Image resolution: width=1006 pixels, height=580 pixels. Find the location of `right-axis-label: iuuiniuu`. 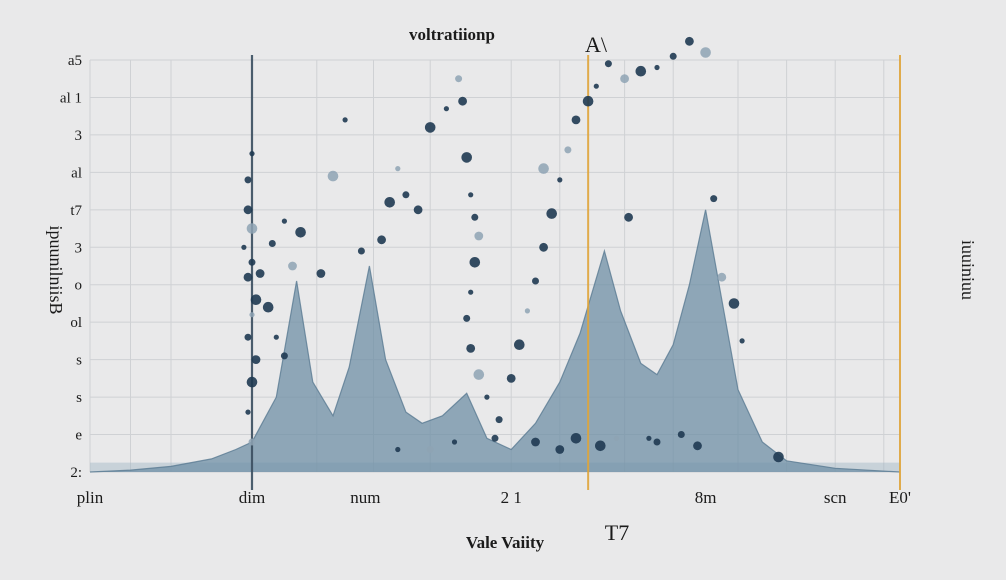

right-axis-label: iuuiniuu is located at coordinates (968, 270).